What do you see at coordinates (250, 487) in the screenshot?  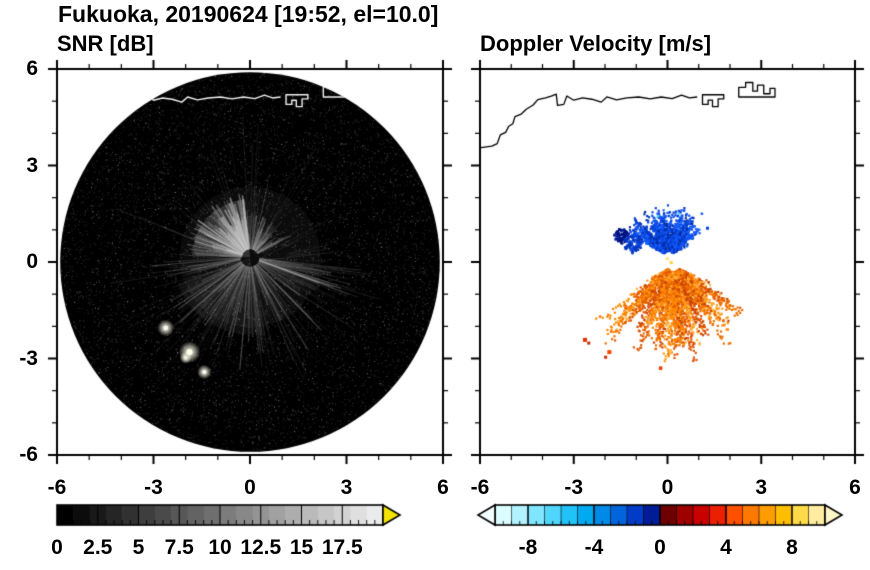 I see `snr-x-tick-label: 0` at bounding box center [250, 487].